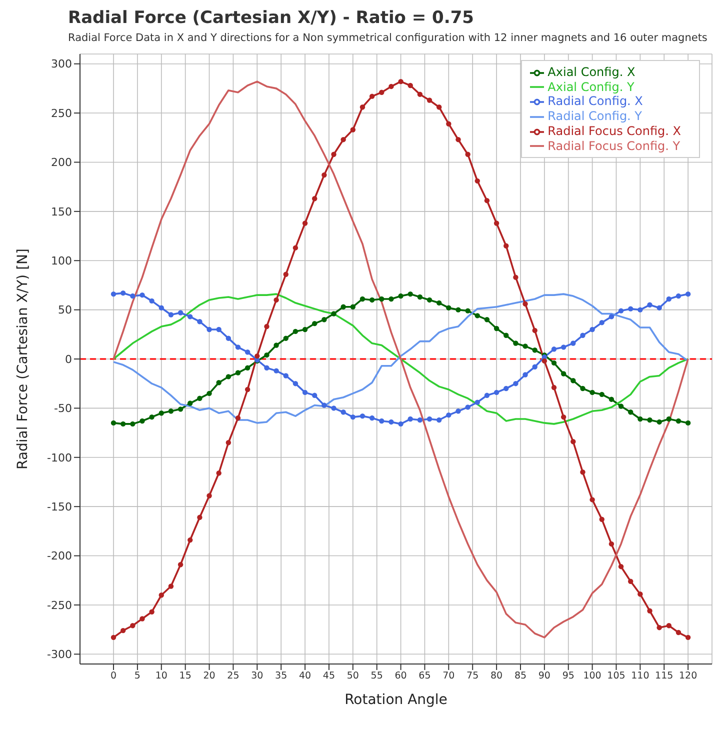 The width and height of the screenshot is (720, 734). Describe the element at coordinates (209, 676) in the screenshot. I see `x-tick-label: 20` at that location.